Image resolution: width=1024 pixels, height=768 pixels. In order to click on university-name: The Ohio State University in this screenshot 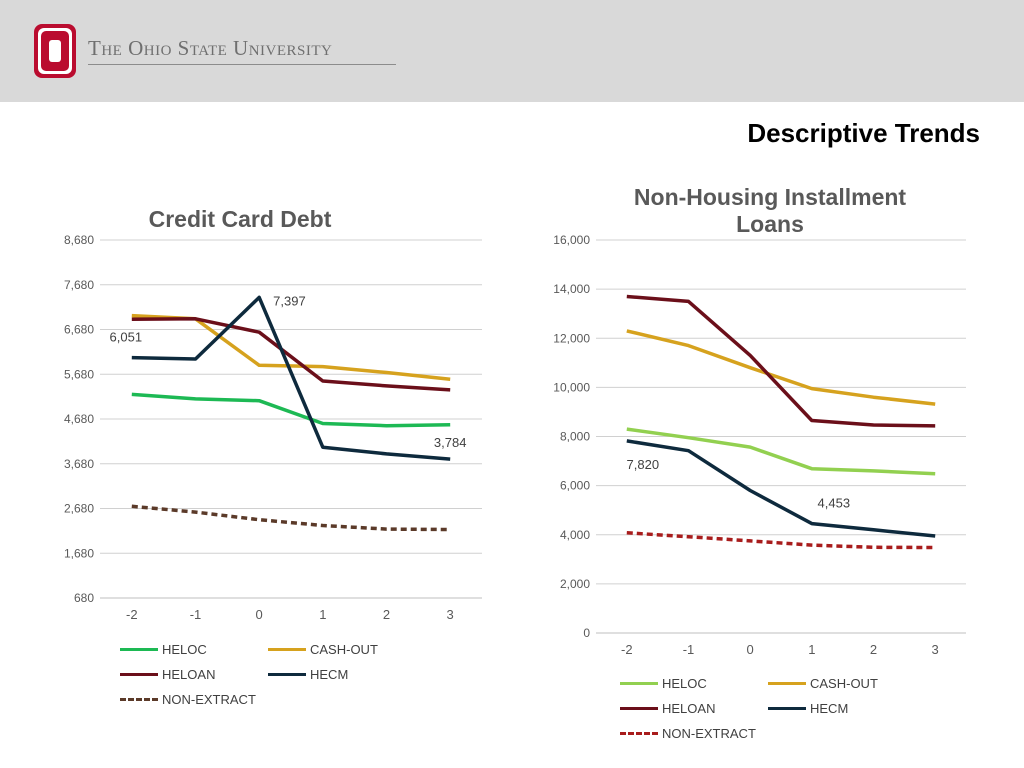, I will do `click(210, 48)`.